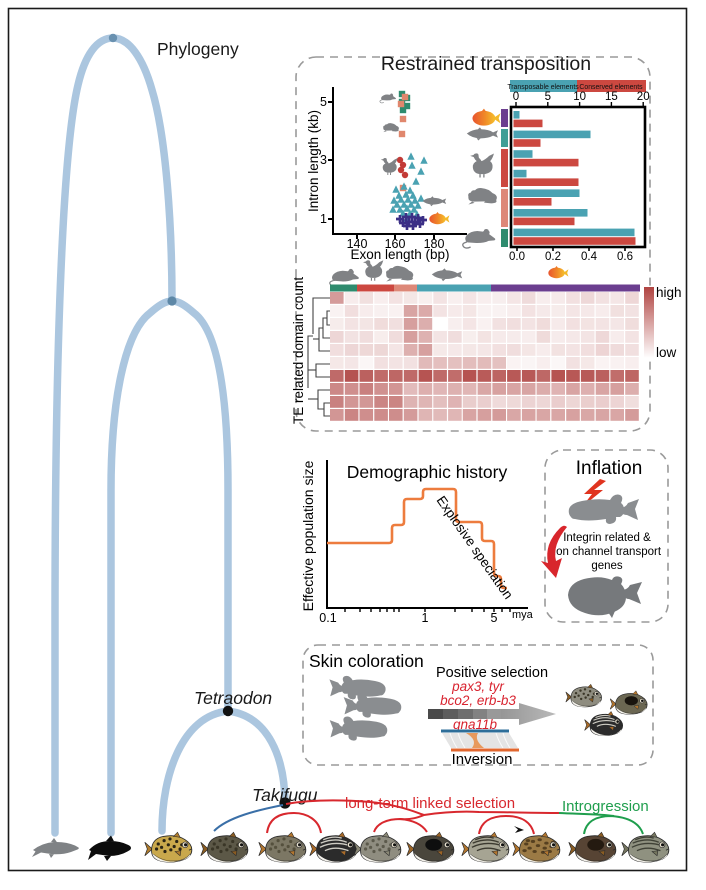  What do you see at coordinates (607, 552) in the screenshot?
I see `svg-text: Ion channel transport` at bounding box center [607, 552].